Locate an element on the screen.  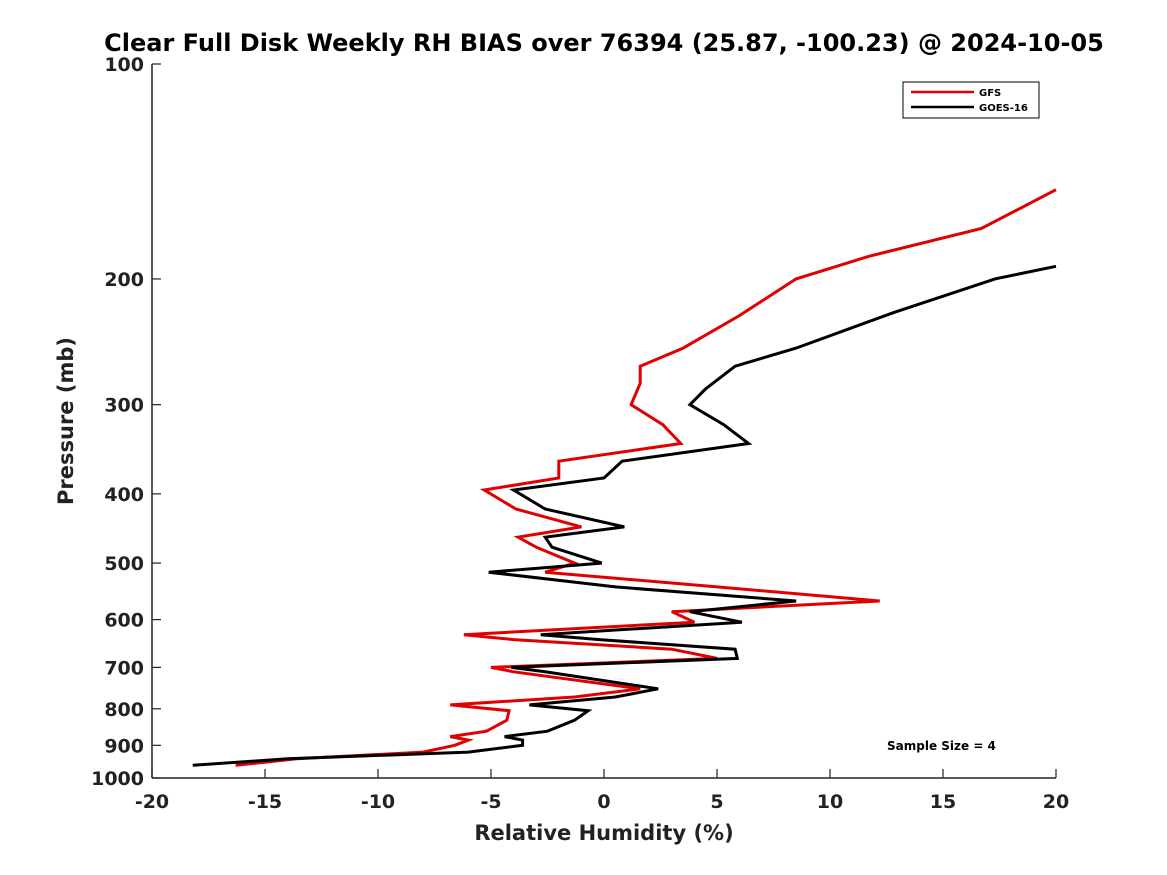
y-tick-label: 1000 is located at coordinates (117, 779).